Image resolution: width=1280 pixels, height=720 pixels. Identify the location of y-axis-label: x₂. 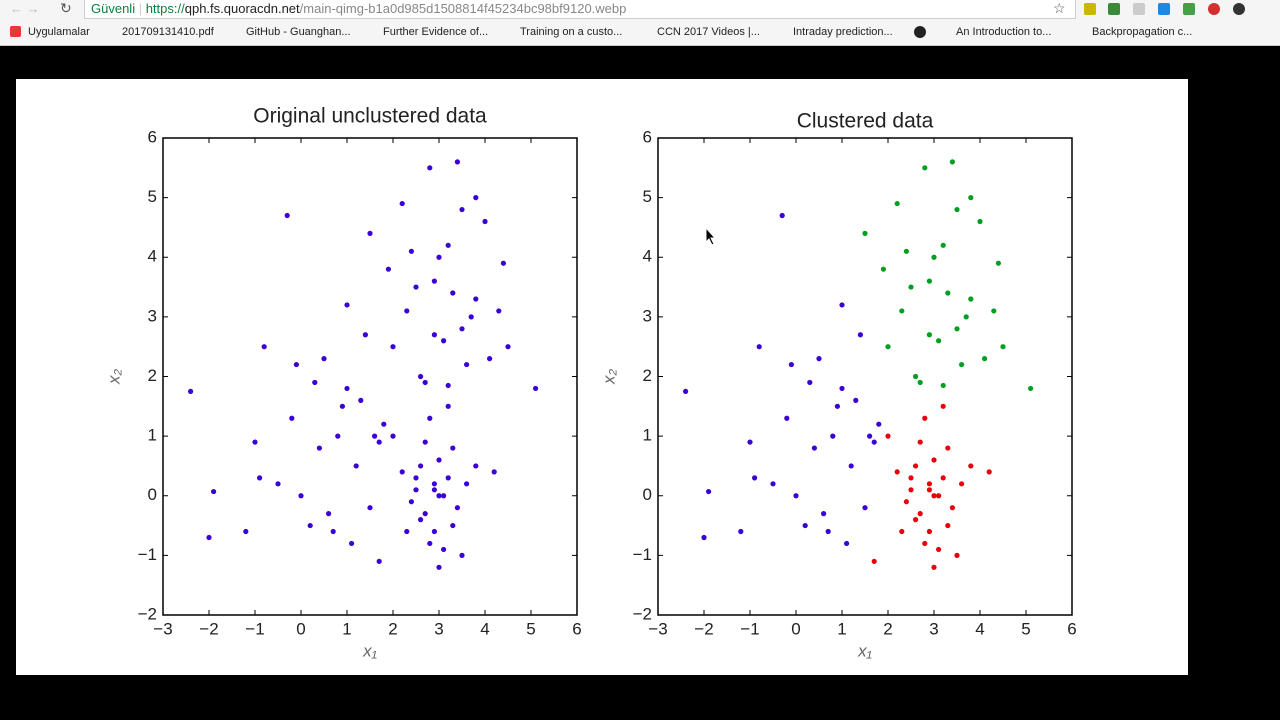
(113, 376).